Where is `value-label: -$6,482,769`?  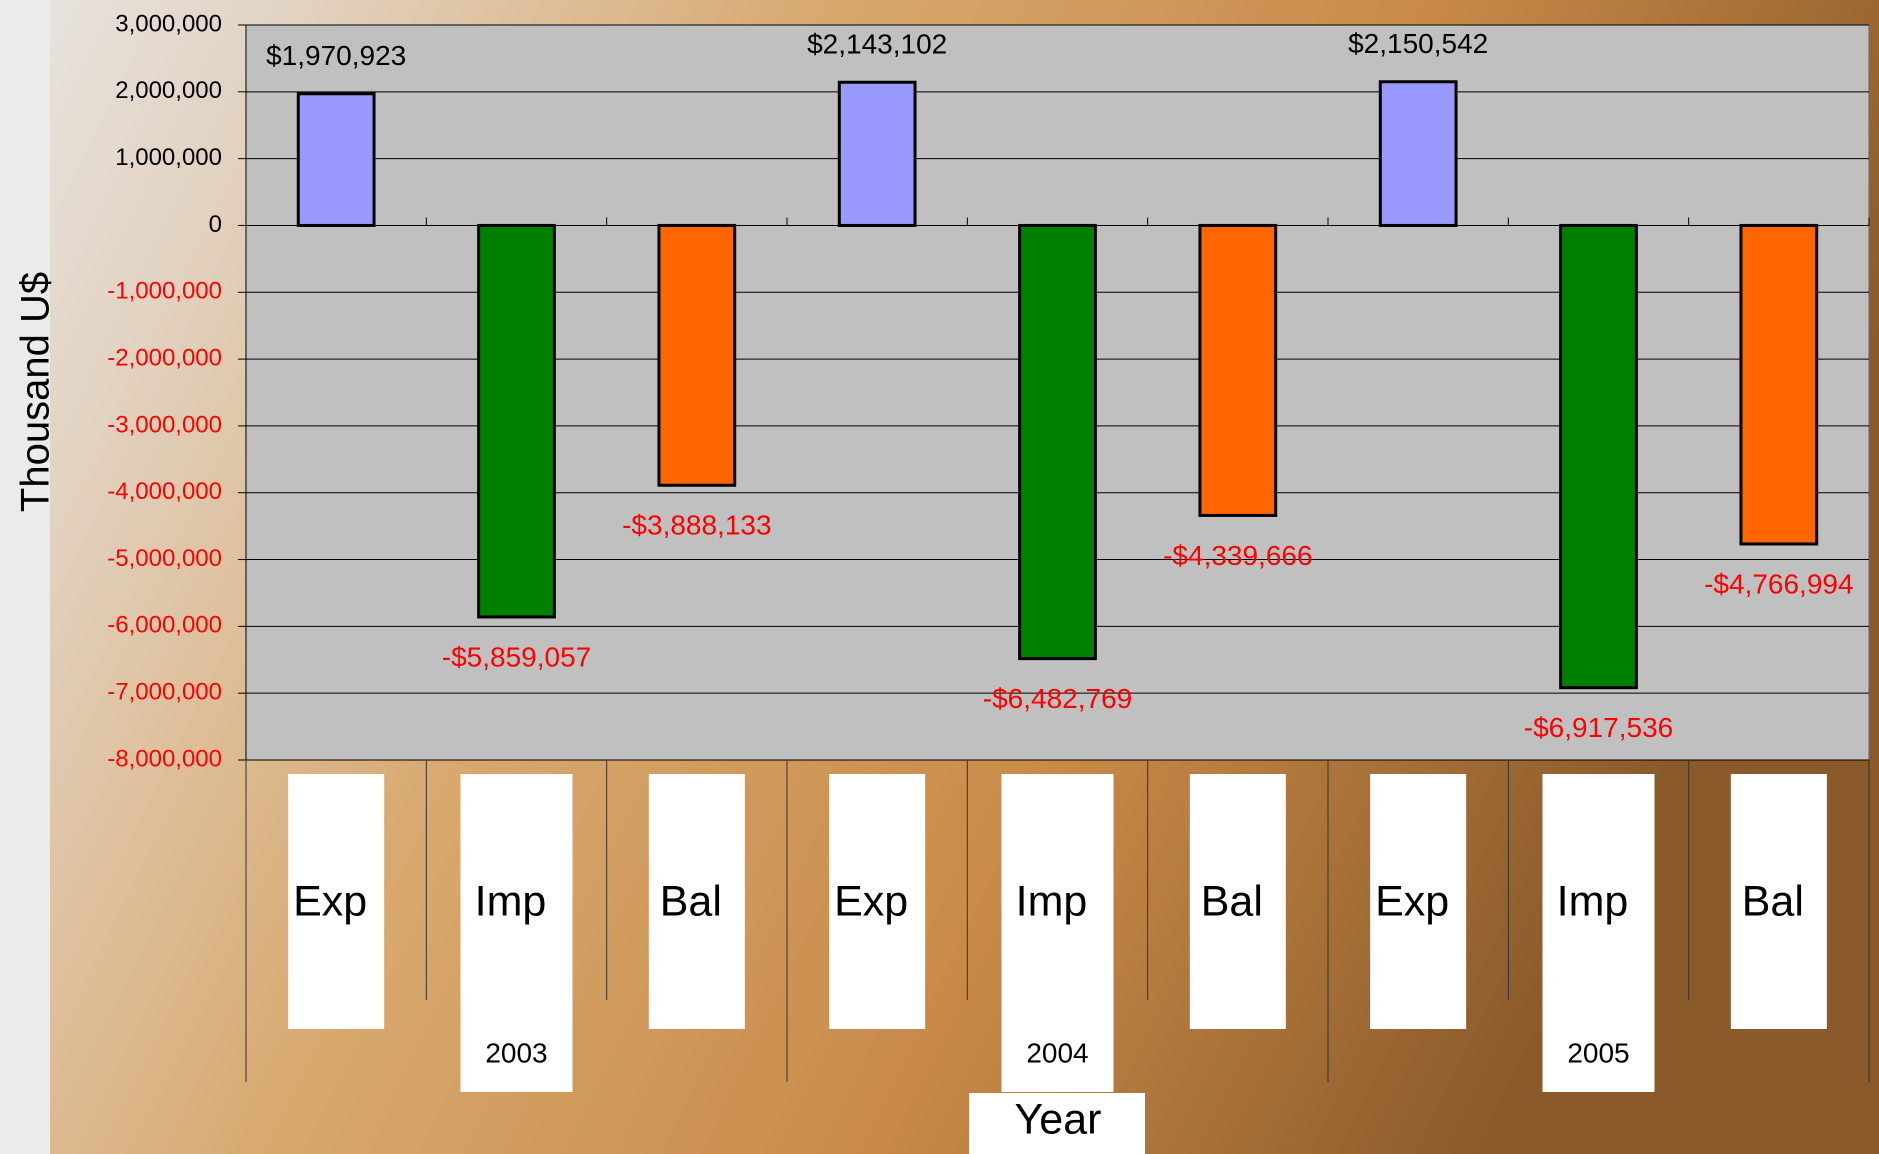 value-label: -$6,482,769 is located at coordinates (1057, 698).